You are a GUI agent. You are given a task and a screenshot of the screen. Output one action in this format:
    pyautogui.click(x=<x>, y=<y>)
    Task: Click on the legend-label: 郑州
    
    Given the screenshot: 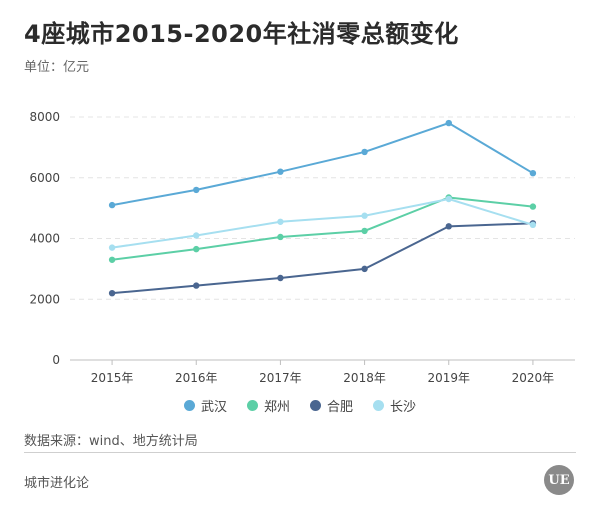 What is the action you would take?
    pyautogui.click(x=276, y=407)
    